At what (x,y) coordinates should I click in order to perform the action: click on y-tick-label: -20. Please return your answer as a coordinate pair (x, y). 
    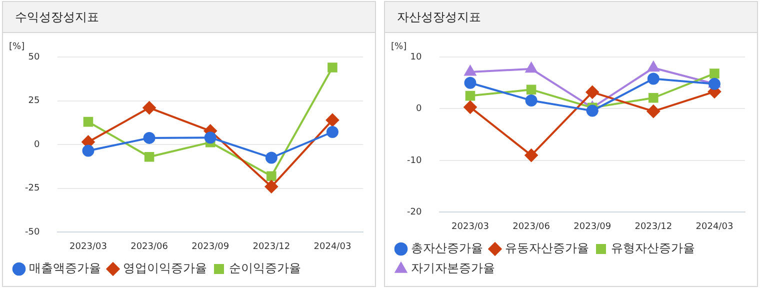
    Looking at the image, I should click on (414, 213).